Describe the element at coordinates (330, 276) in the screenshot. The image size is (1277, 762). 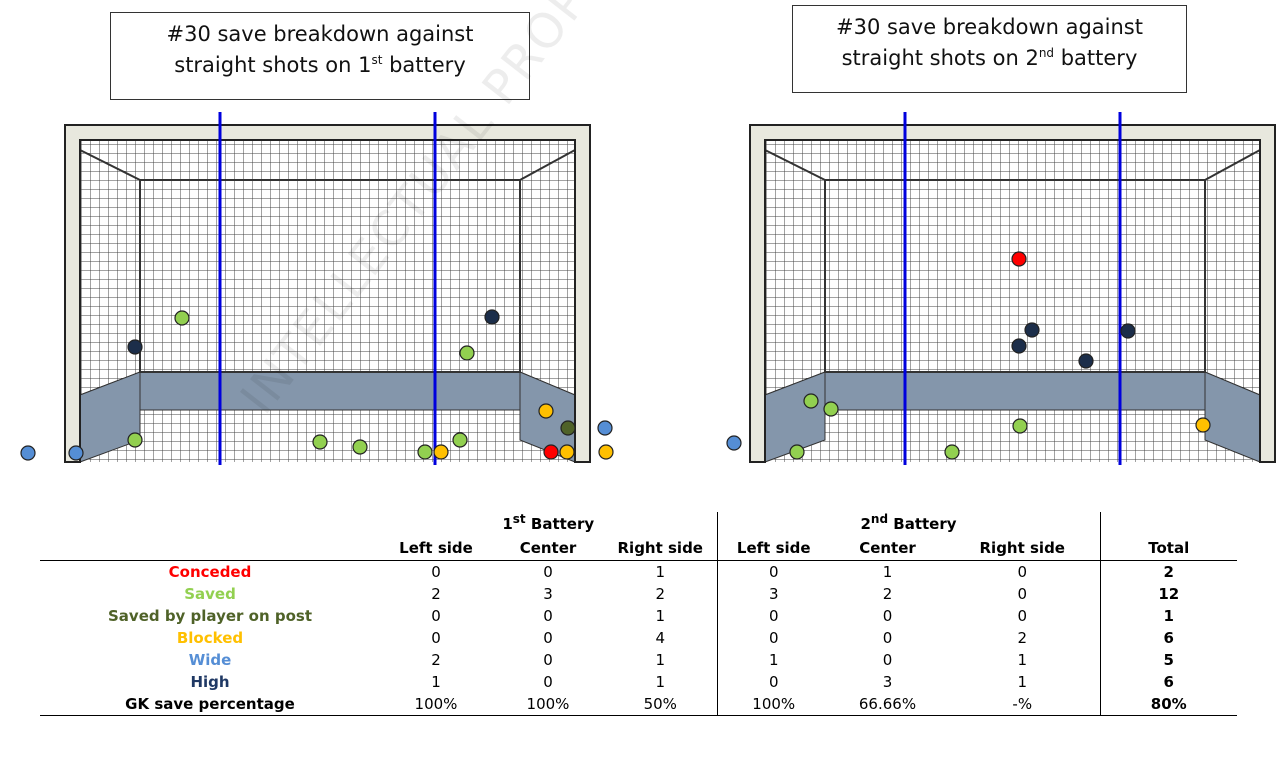
I see `back-frame` at that location.